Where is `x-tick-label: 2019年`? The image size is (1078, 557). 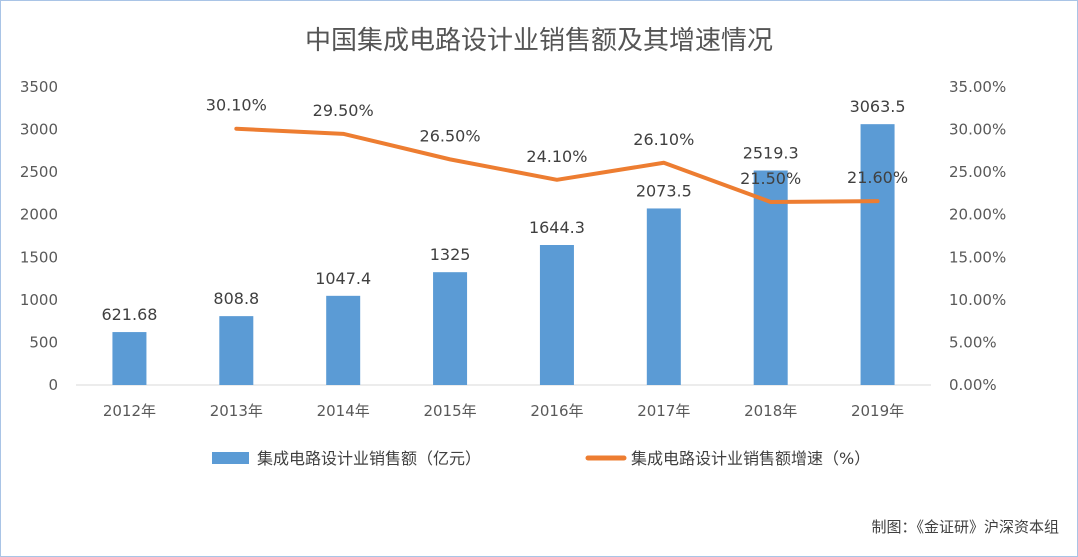
x-tick-label: 2019年 is located at coordinates (877, 411).